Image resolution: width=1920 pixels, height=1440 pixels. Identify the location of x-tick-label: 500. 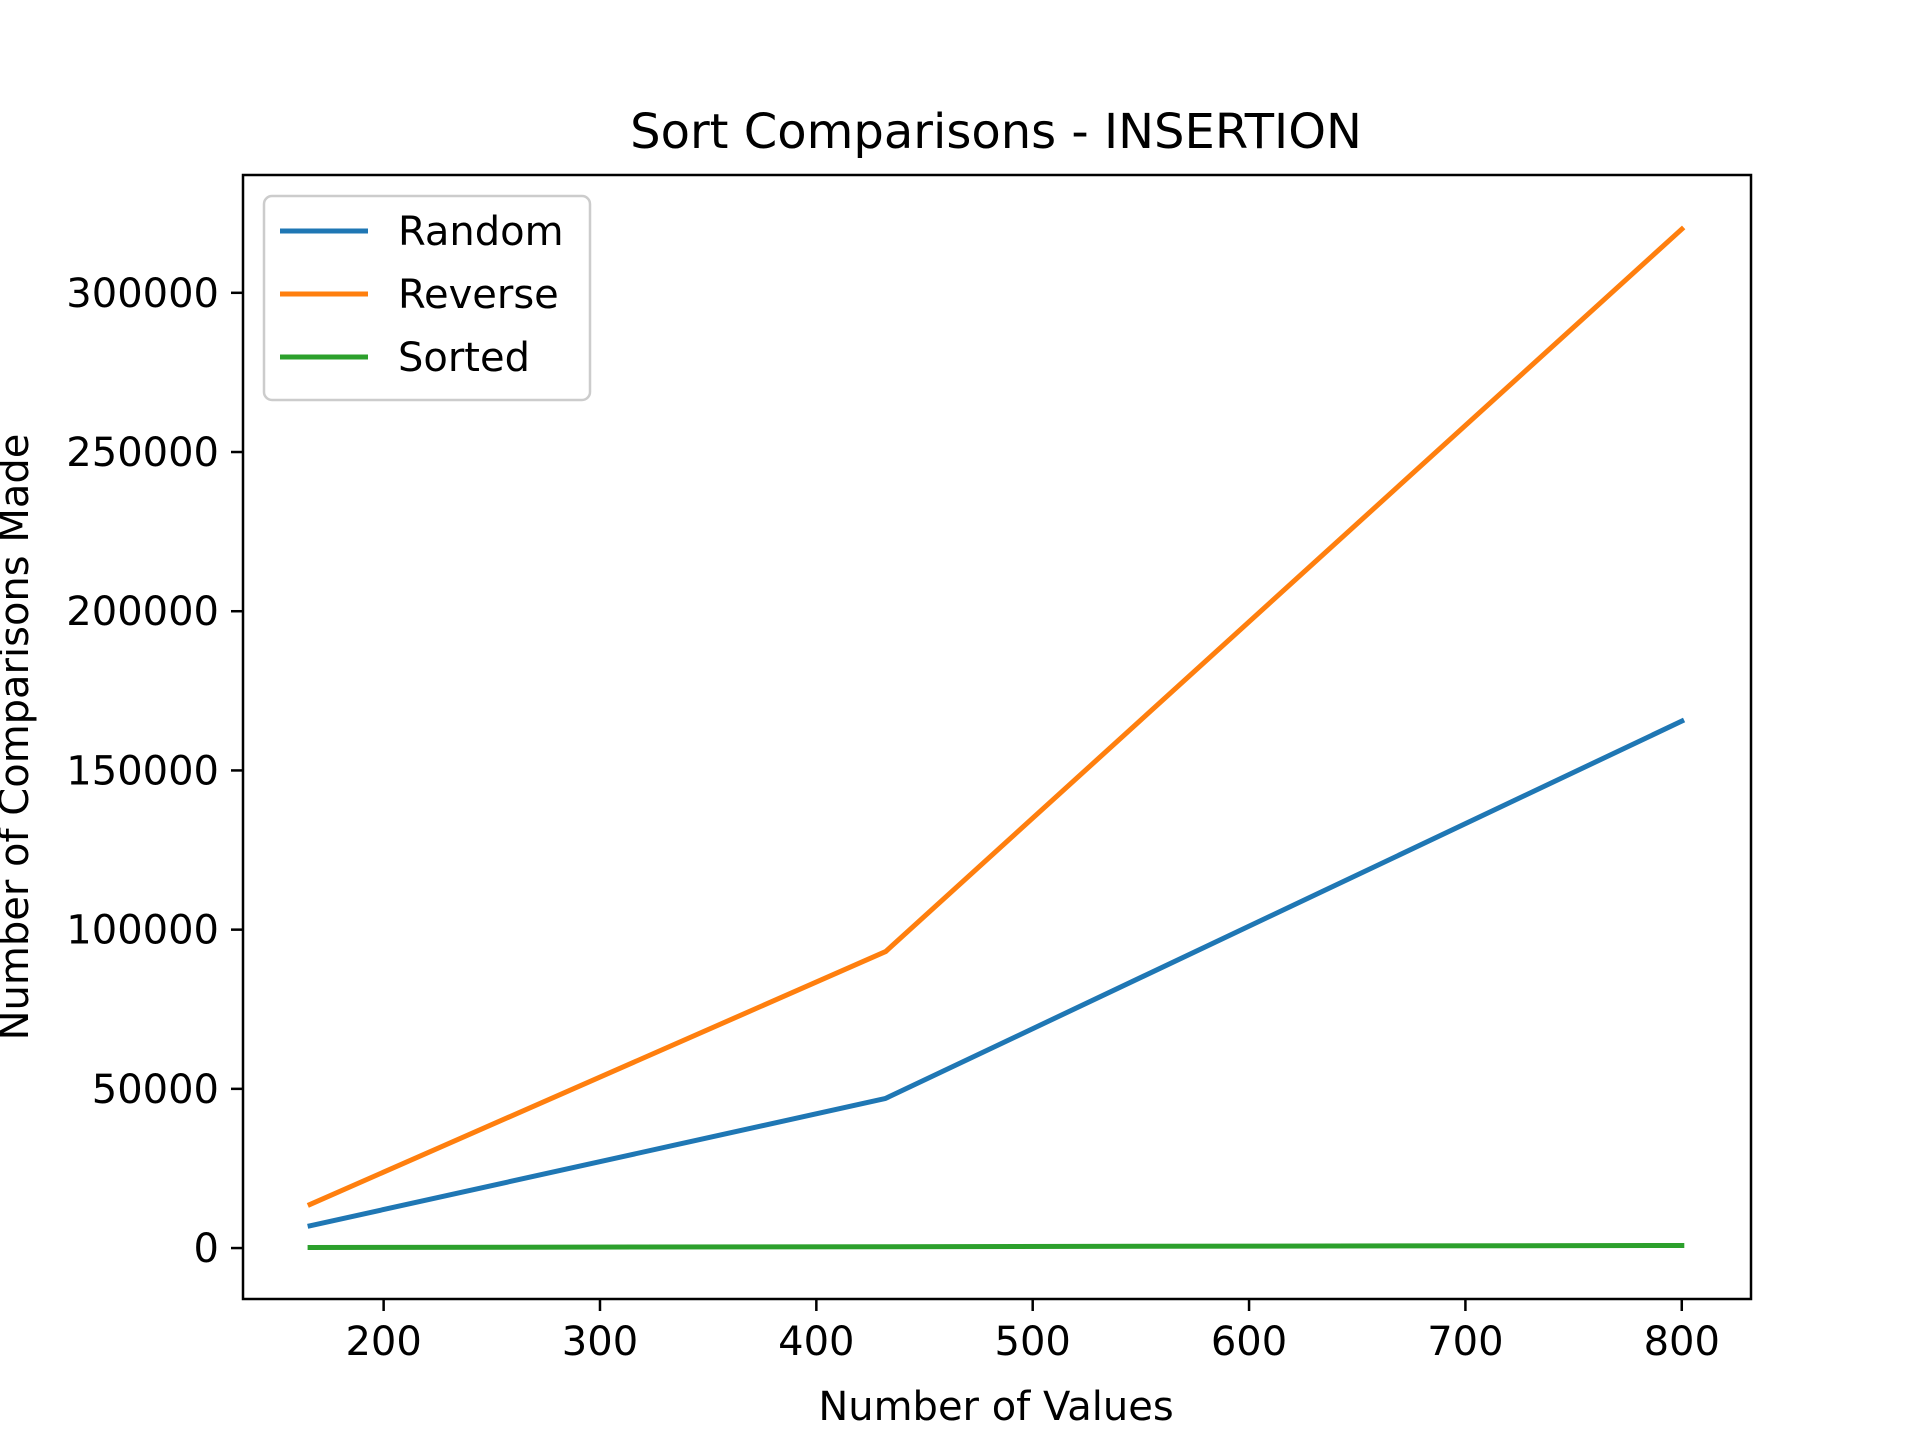
(1033, 1342).